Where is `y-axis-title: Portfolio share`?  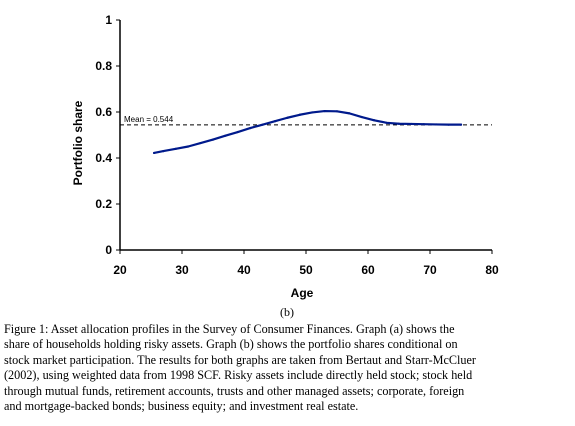
y-axis-title: Portfolio share is located at coordinates (78, 142).